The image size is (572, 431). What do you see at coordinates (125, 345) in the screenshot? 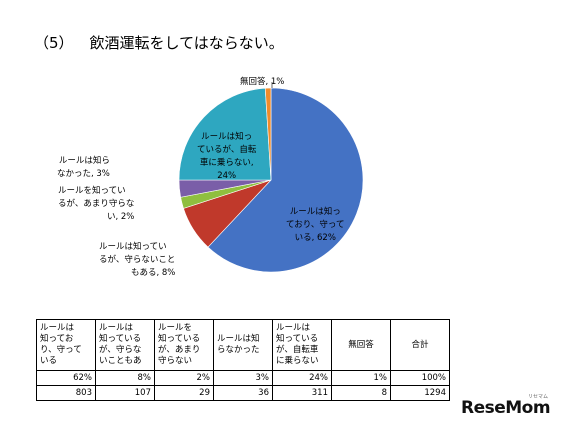
I see `header-cell-sometimes: ルールは 知っている が、守らな いこともあ` at bounding box center [125, 345].